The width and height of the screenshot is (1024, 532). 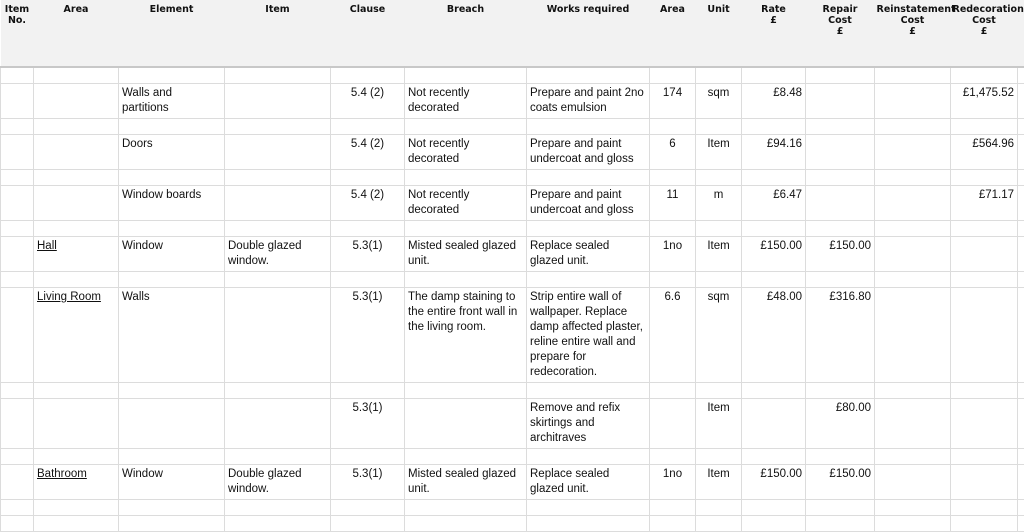 What do you see at coordinates (774, 152) in the screenshot?
I see `cell-rate: £94.16` at bounding box center [774, 152].